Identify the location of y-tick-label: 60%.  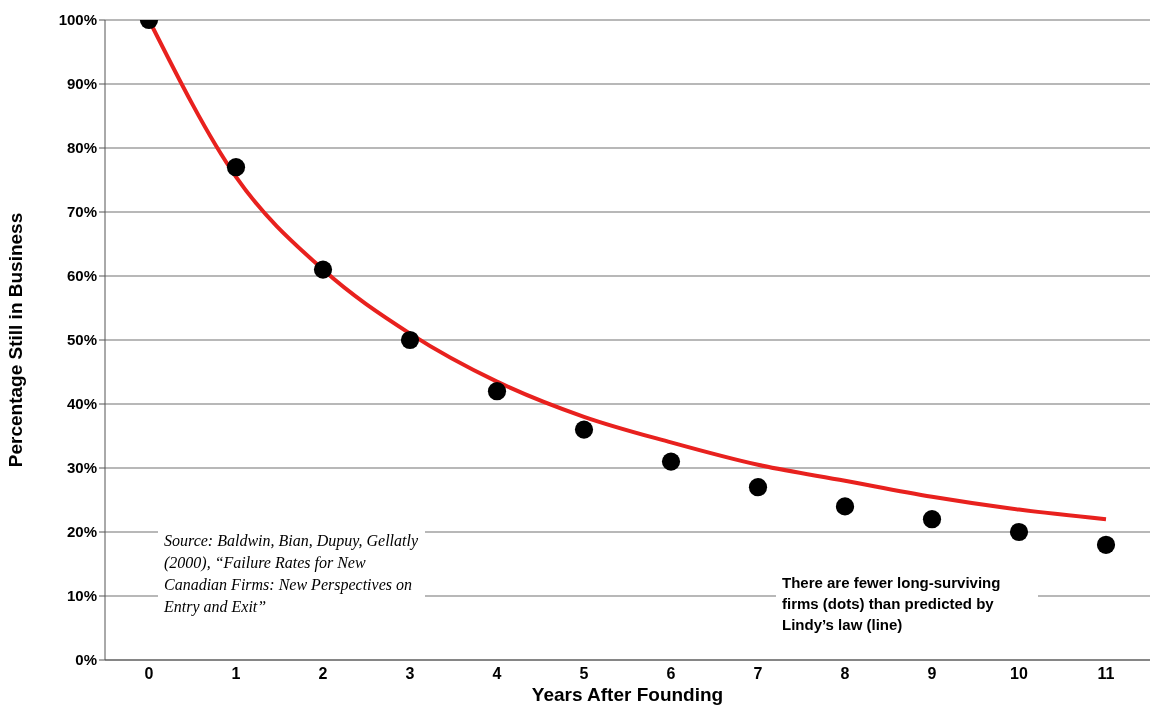
(81, 276).